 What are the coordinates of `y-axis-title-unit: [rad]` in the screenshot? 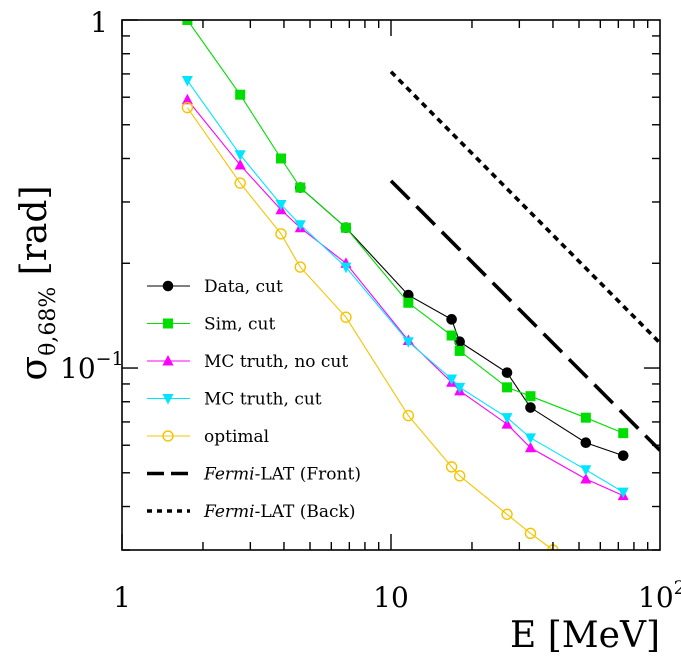 It's located at (34, 236).